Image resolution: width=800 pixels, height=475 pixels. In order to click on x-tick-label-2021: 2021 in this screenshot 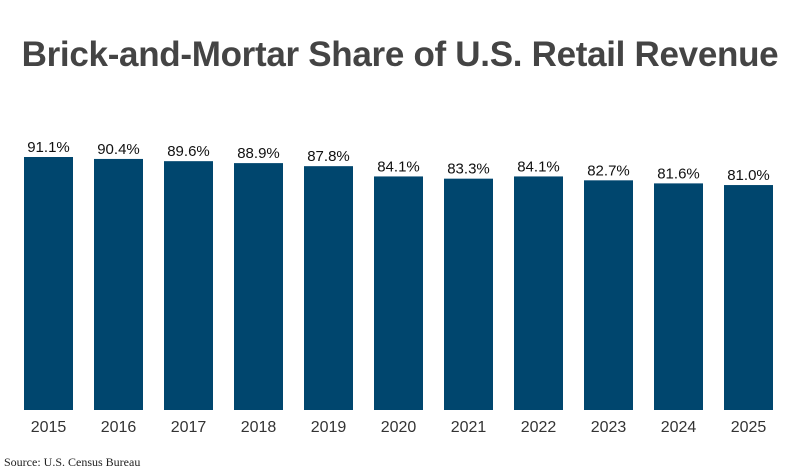, I will do `click(469, 427)`.